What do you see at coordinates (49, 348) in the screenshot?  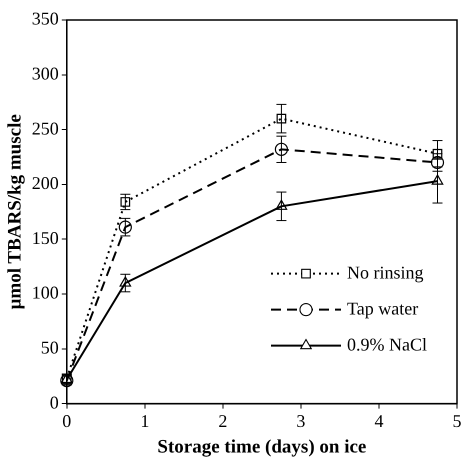 I see `y-tick-label: 50` at bounding box center [49, 348].